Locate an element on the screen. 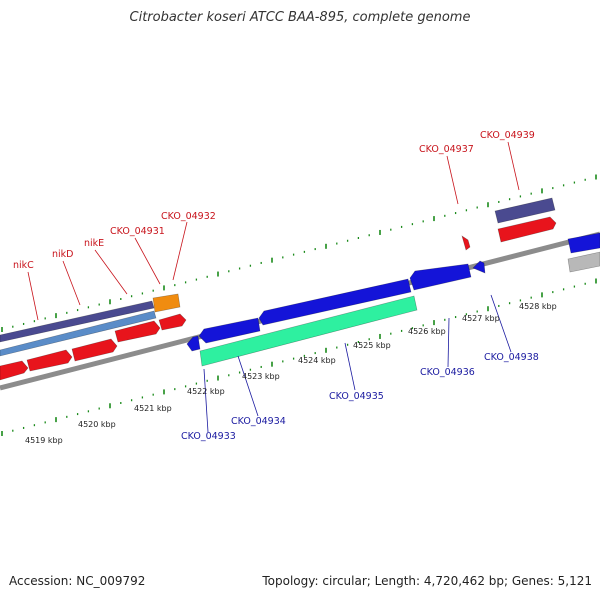 The height and width of the screenshot is (600, 600). label-cko-04938: CKO_04938 is located at coordinates (511, 357).